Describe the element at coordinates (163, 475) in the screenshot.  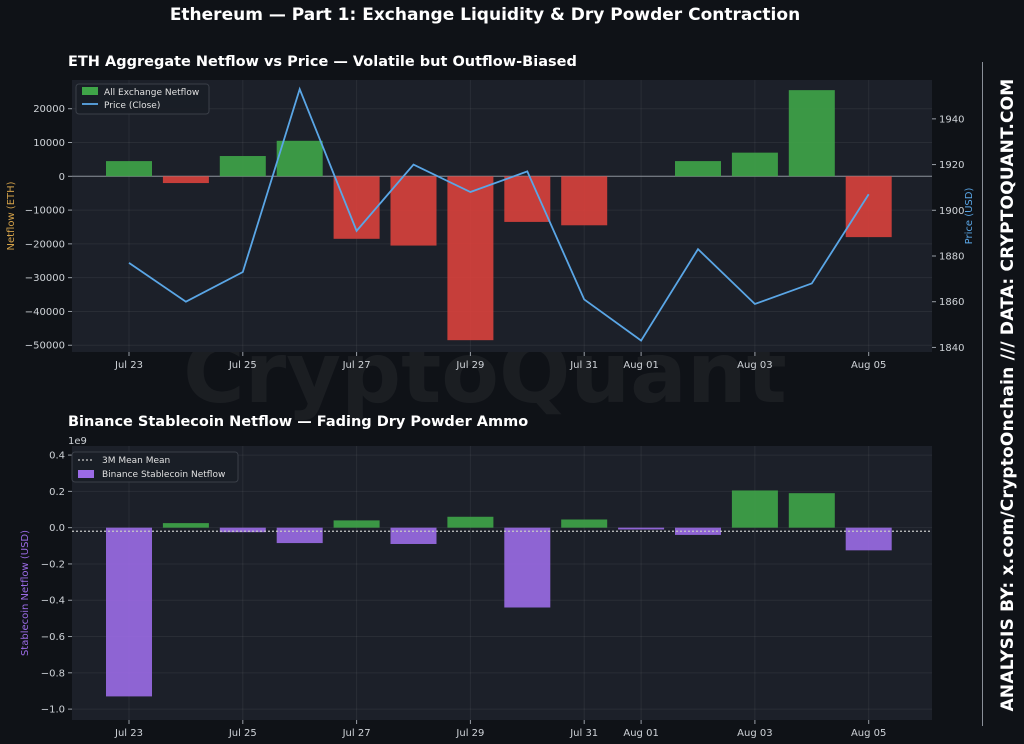
I see `legend-label-stablecoin: Binance Stablecoin Netflow` at that location.